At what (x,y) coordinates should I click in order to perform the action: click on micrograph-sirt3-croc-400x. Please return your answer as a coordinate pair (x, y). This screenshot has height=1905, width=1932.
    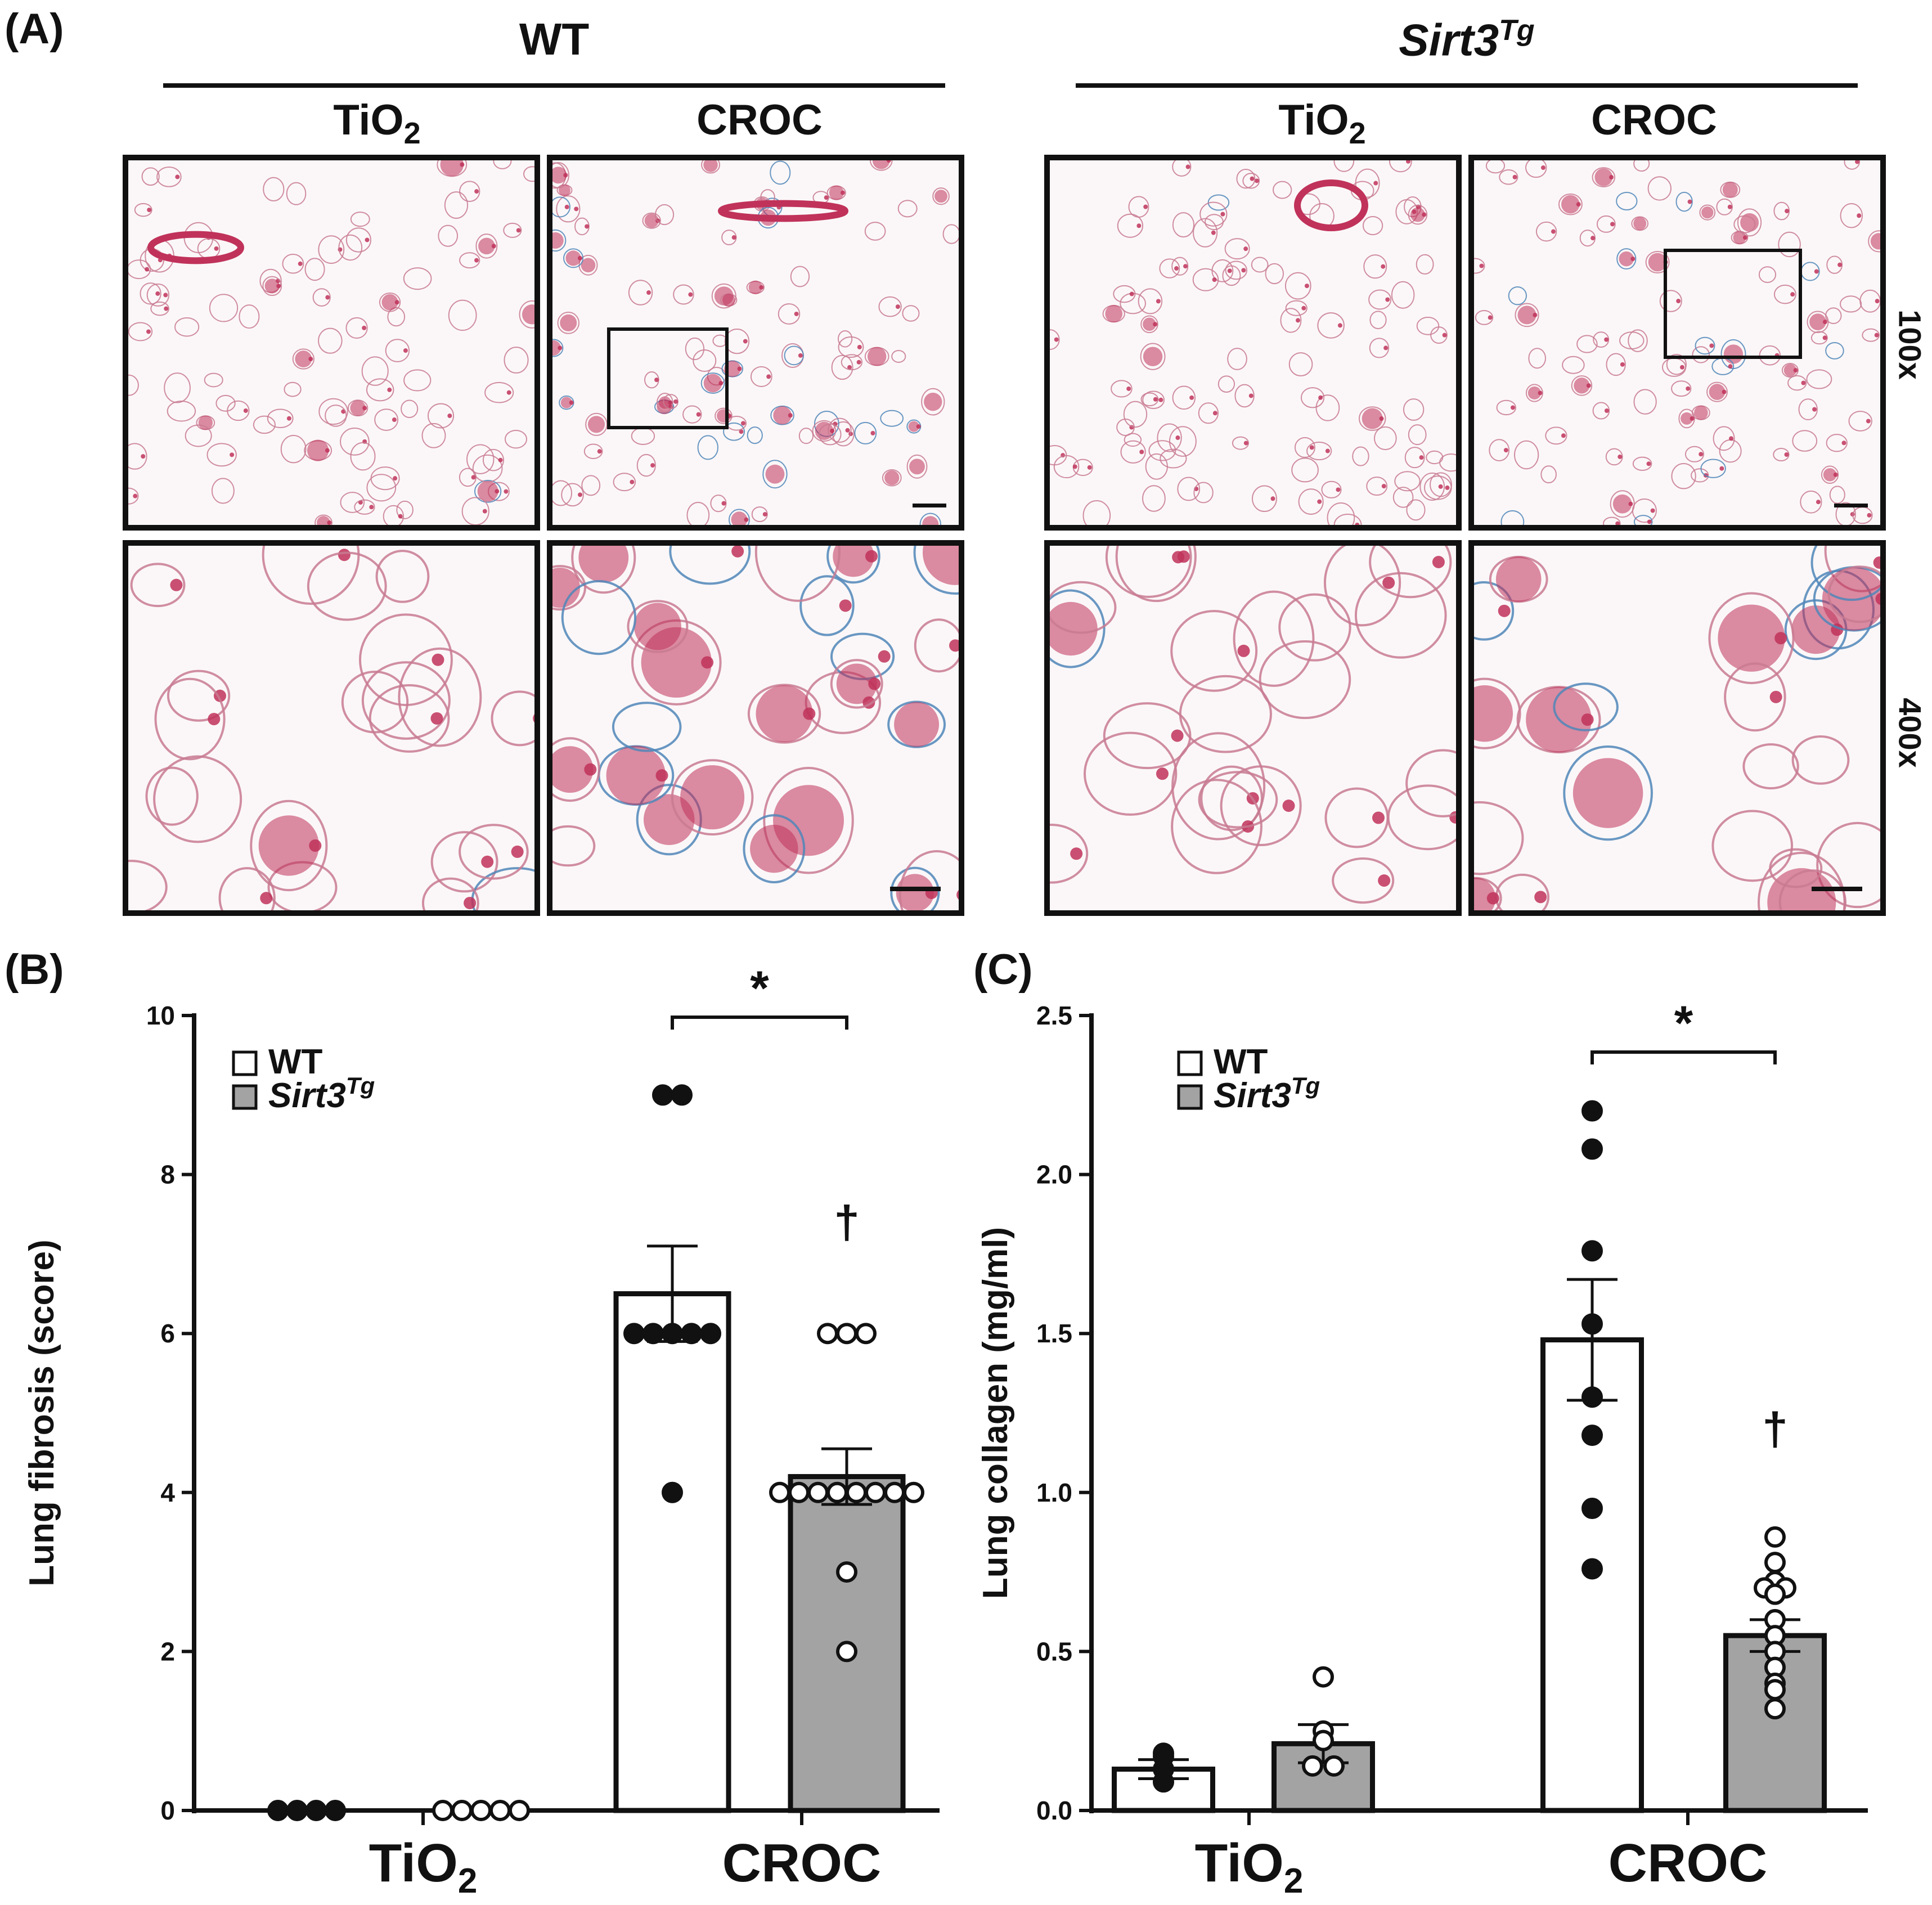
    Looking at the image, I should click on (1677, 728).